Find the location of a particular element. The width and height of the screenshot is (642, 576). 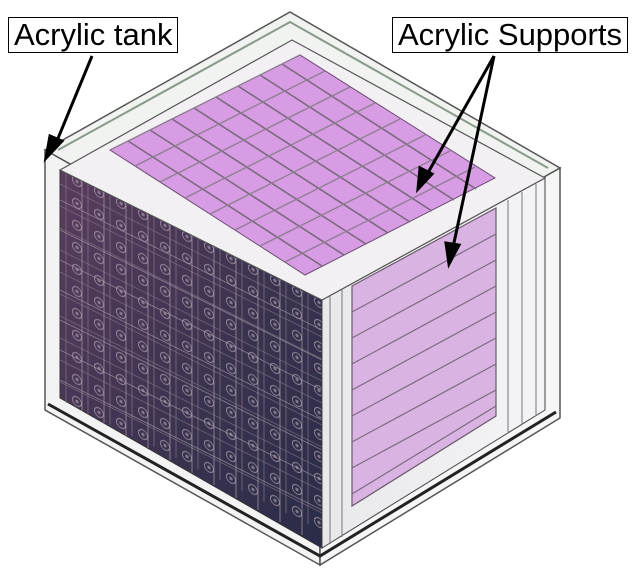

right-support-panel is located at coordinates (424, 357).